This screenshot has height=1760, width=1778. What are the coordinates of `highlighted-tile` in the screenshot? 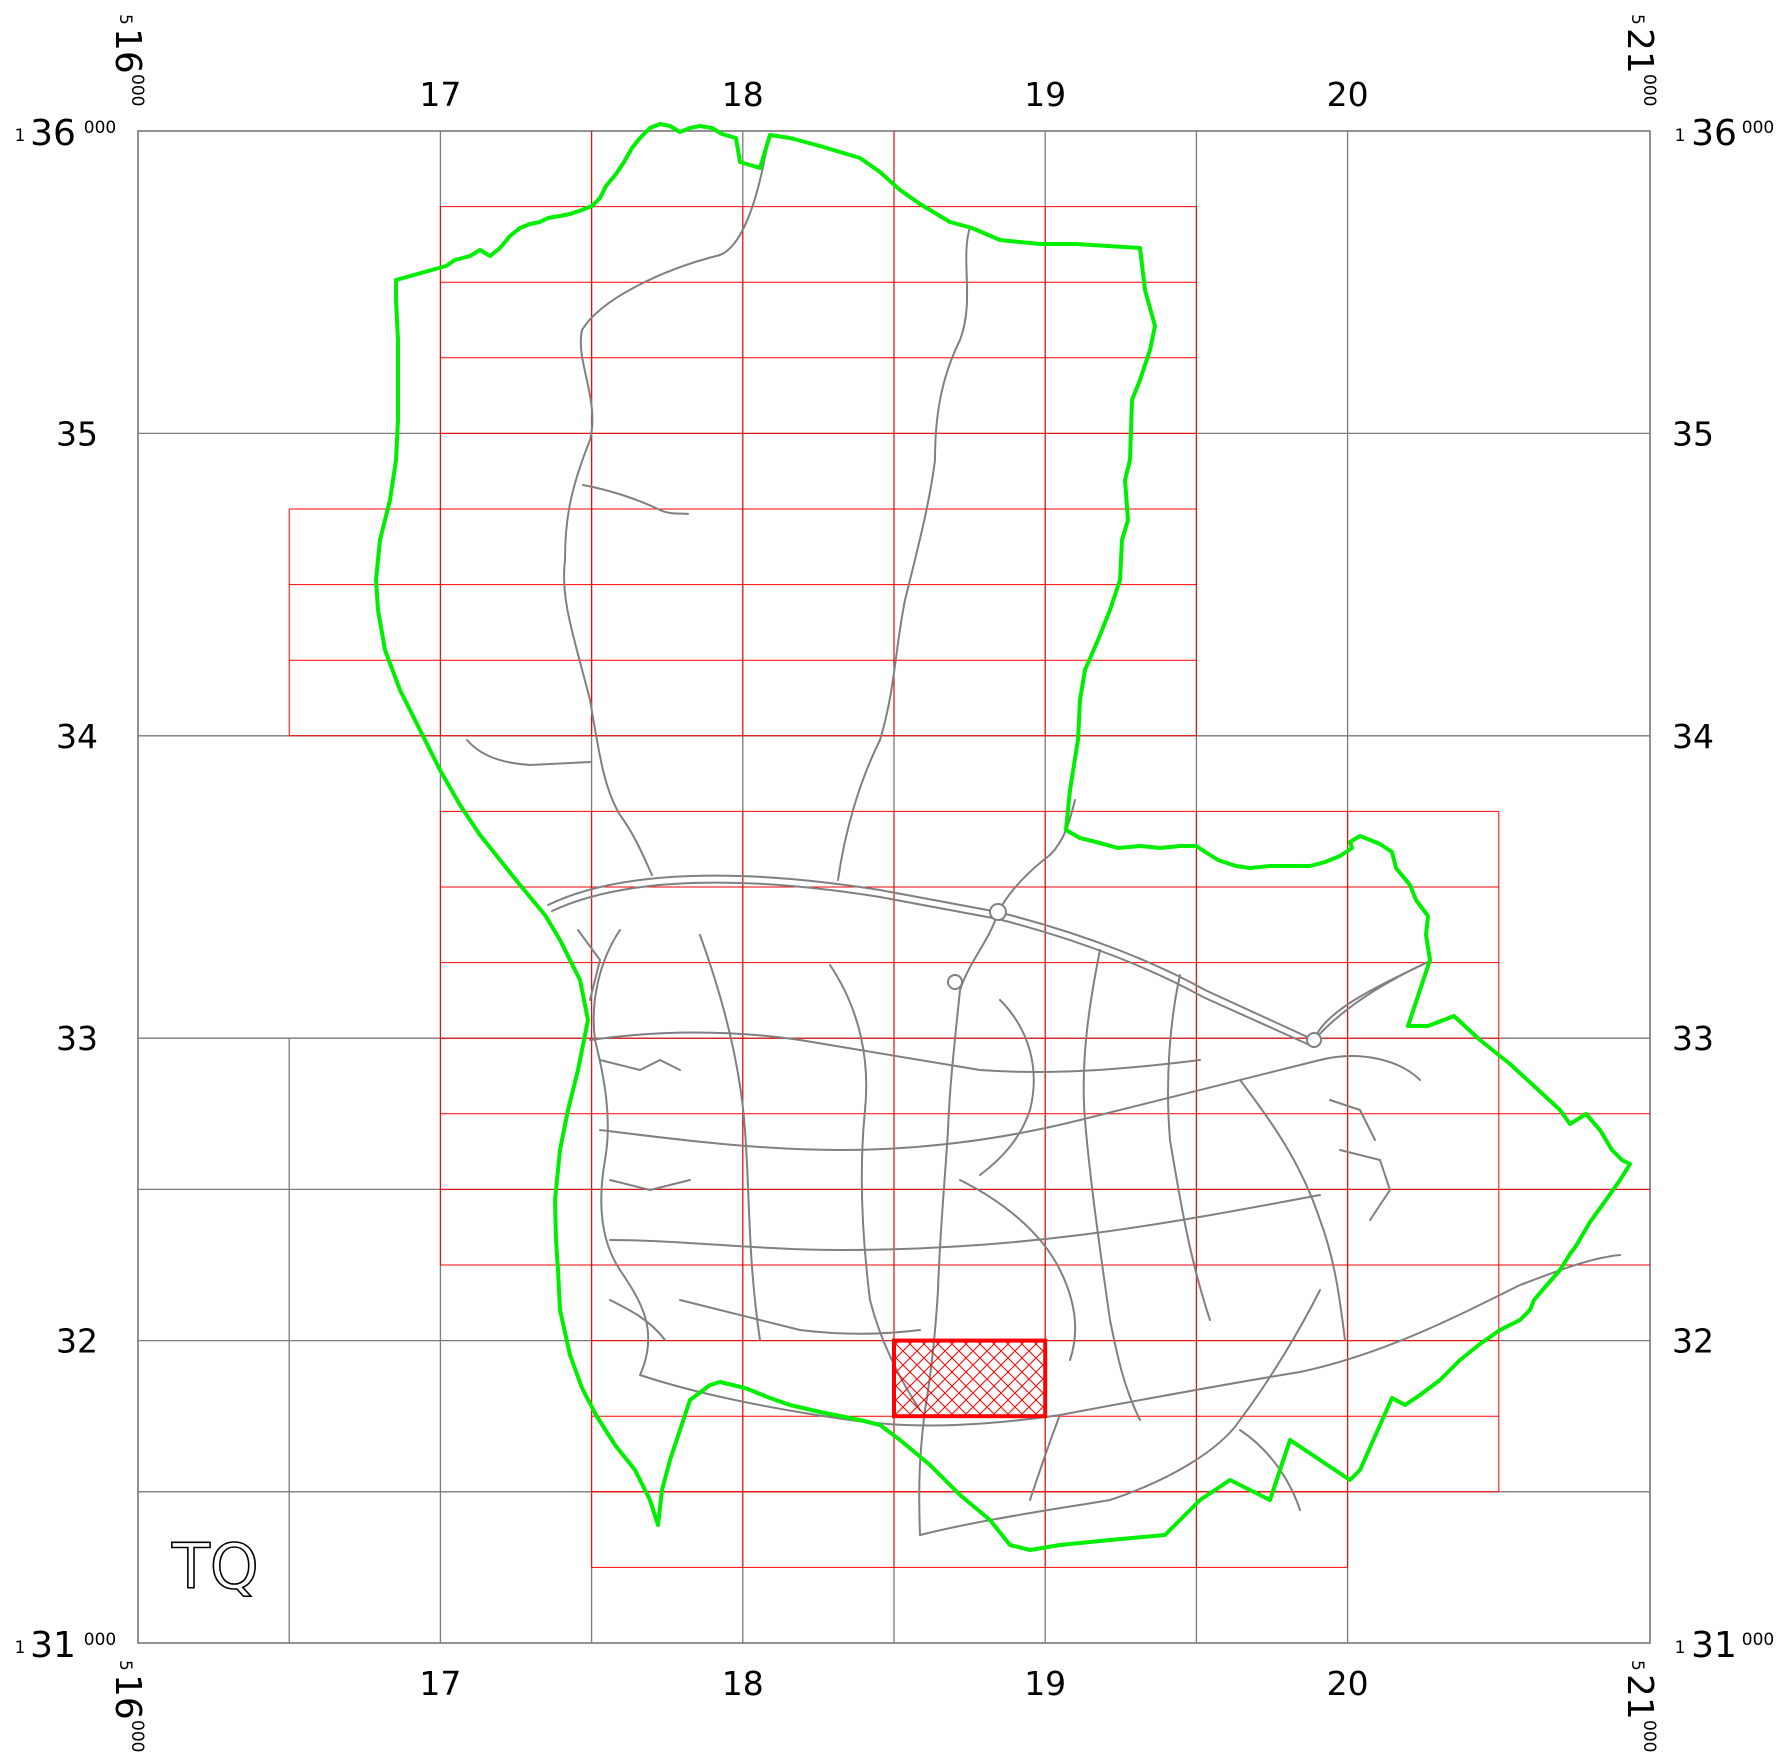 It's located at (970, 1378).